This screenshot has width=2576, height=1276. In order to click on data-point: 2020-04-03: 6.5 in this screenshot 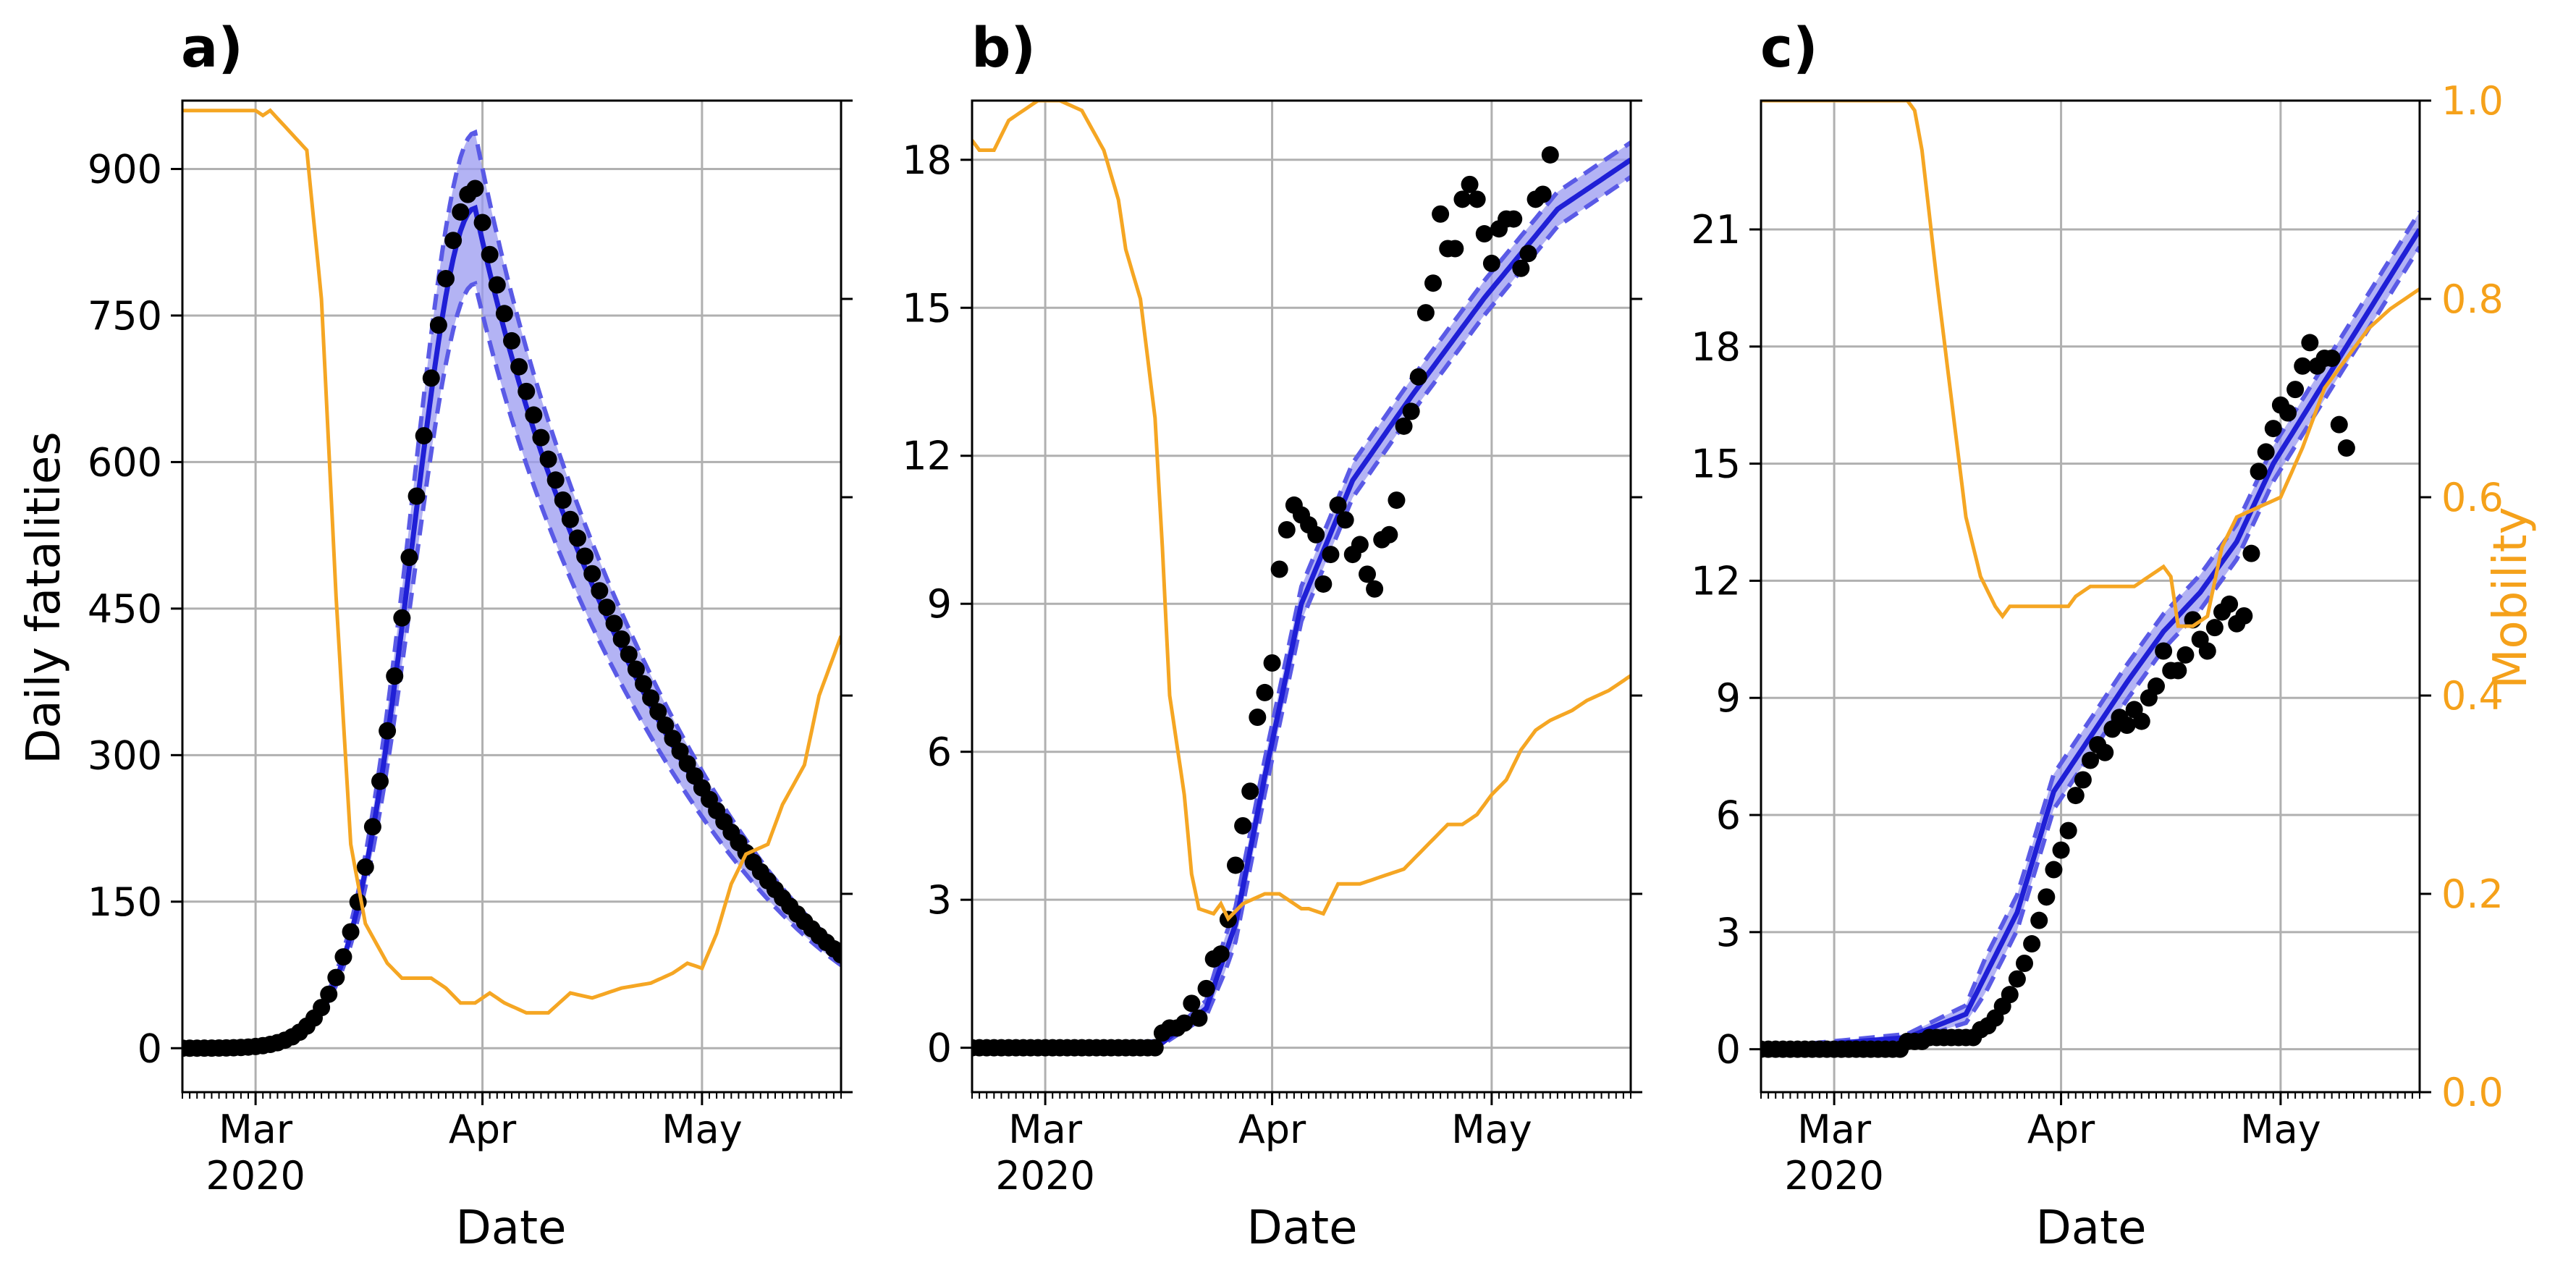, I will do `click(2075, 796)`.